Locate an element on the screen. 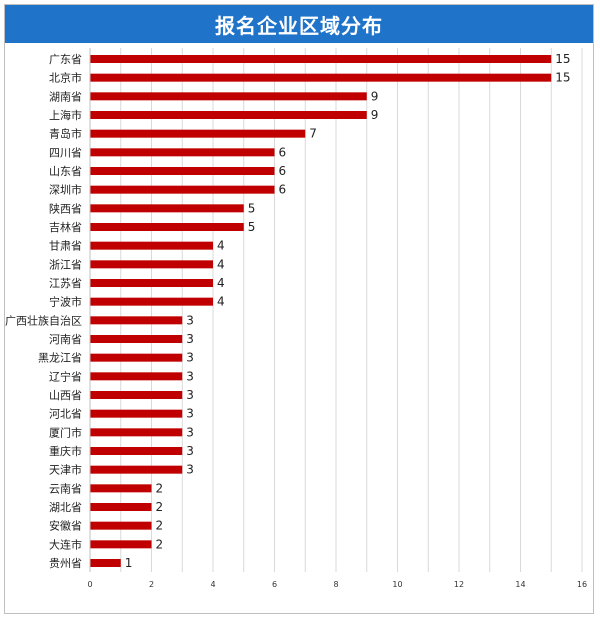  value-label: 7 is located at coordinates (313, 134).